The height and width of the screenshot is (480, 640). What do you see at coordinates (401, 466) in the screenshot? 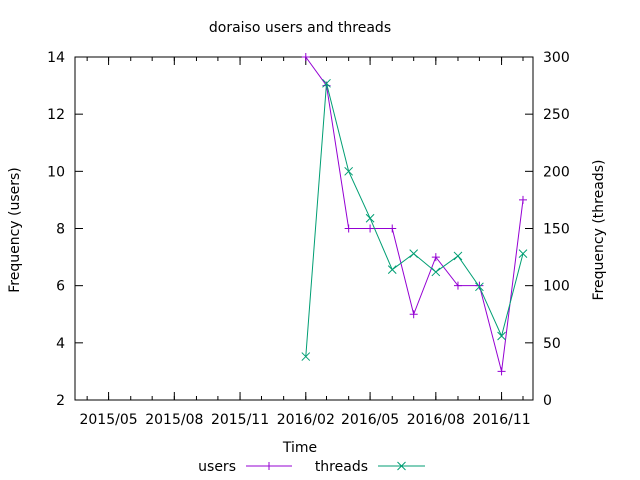
I see `legend-marker-threads` at bounding box center [401, 466].